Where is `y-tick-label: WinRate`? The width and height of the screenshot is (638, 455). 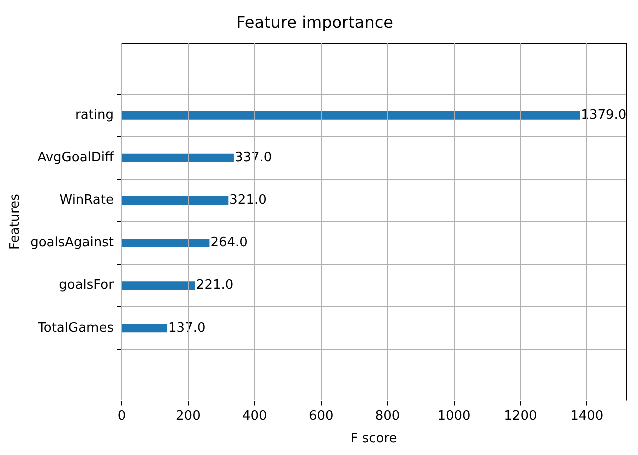
y-tick-label: WinRate is located at coordinates (87, 200).